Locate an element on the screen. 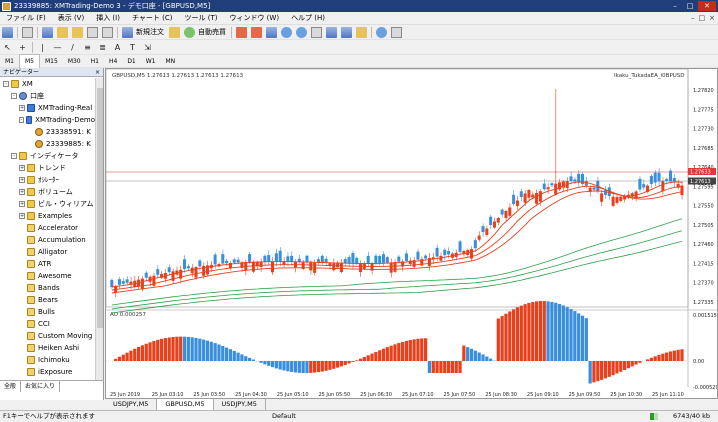 This screenshot has height=422, width=718. scrollbar-thumb is located at coordinates (100, 208).